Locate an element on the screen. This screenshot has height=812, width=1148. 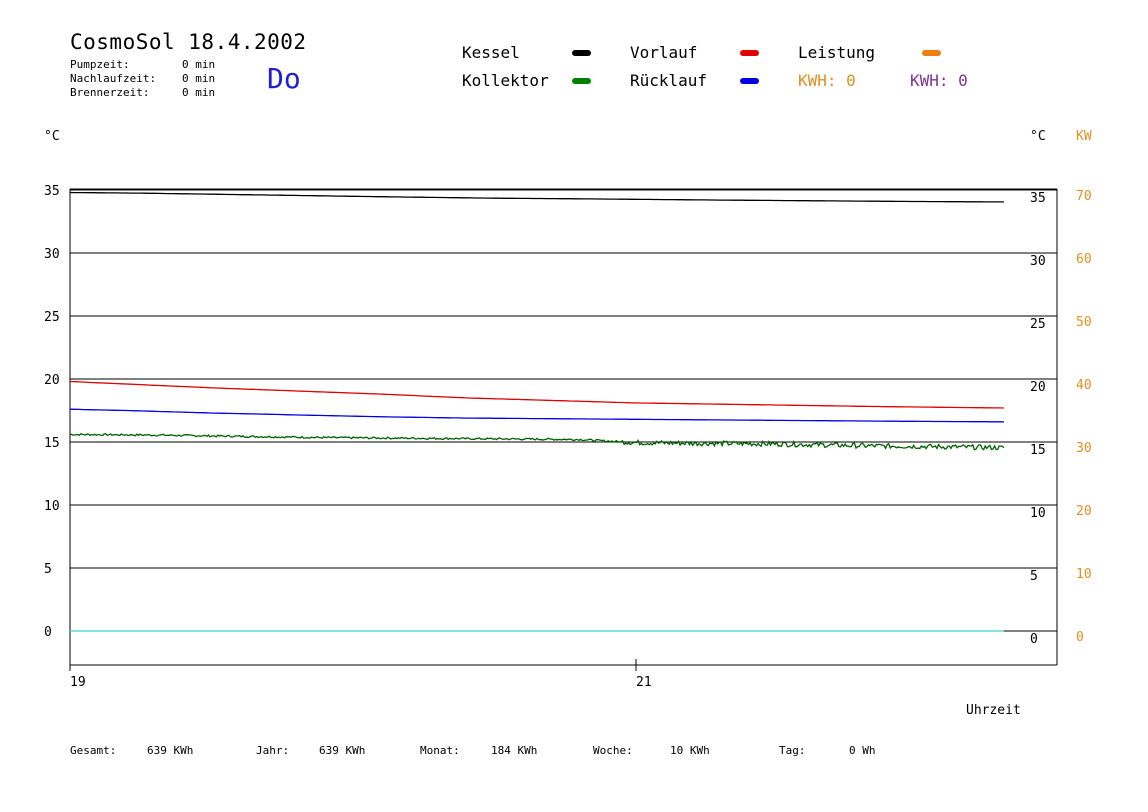
legend-label-vorlauf: Vorlauf is located at coordinates (664, 52).